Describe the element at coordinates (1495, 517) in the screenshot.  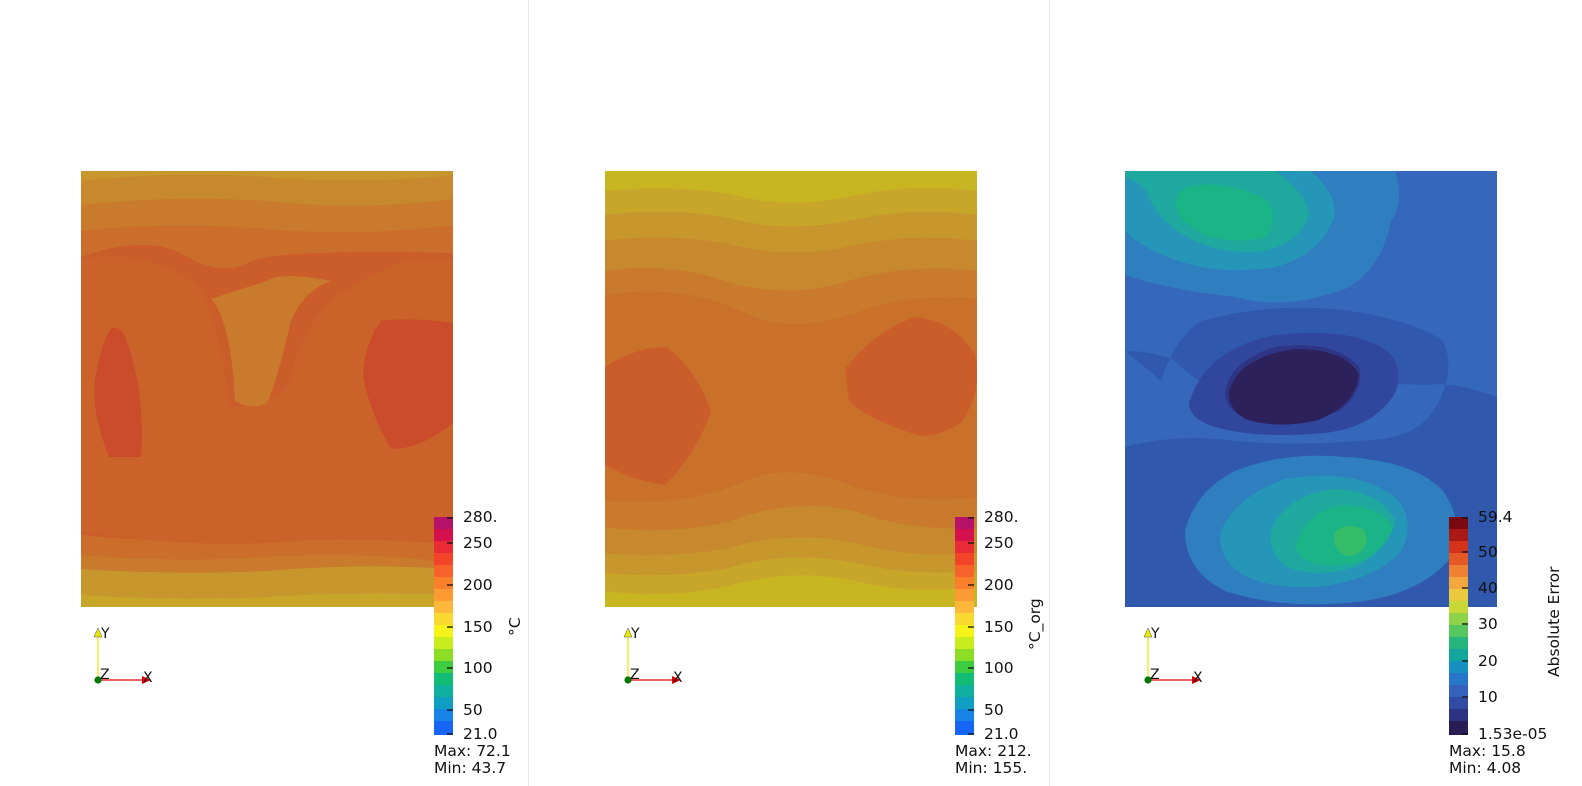
I see `legend-tick-label: 59.4` at that location.